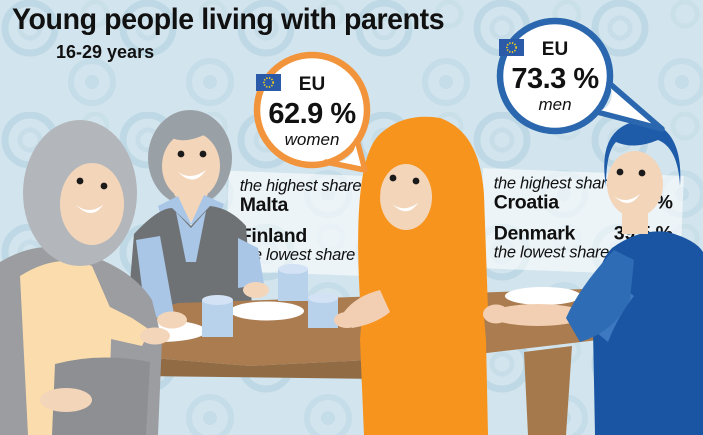 Image resolution: width=703 pixels, height=435 pixels. I want to click on son-hand, so click(496, 314).